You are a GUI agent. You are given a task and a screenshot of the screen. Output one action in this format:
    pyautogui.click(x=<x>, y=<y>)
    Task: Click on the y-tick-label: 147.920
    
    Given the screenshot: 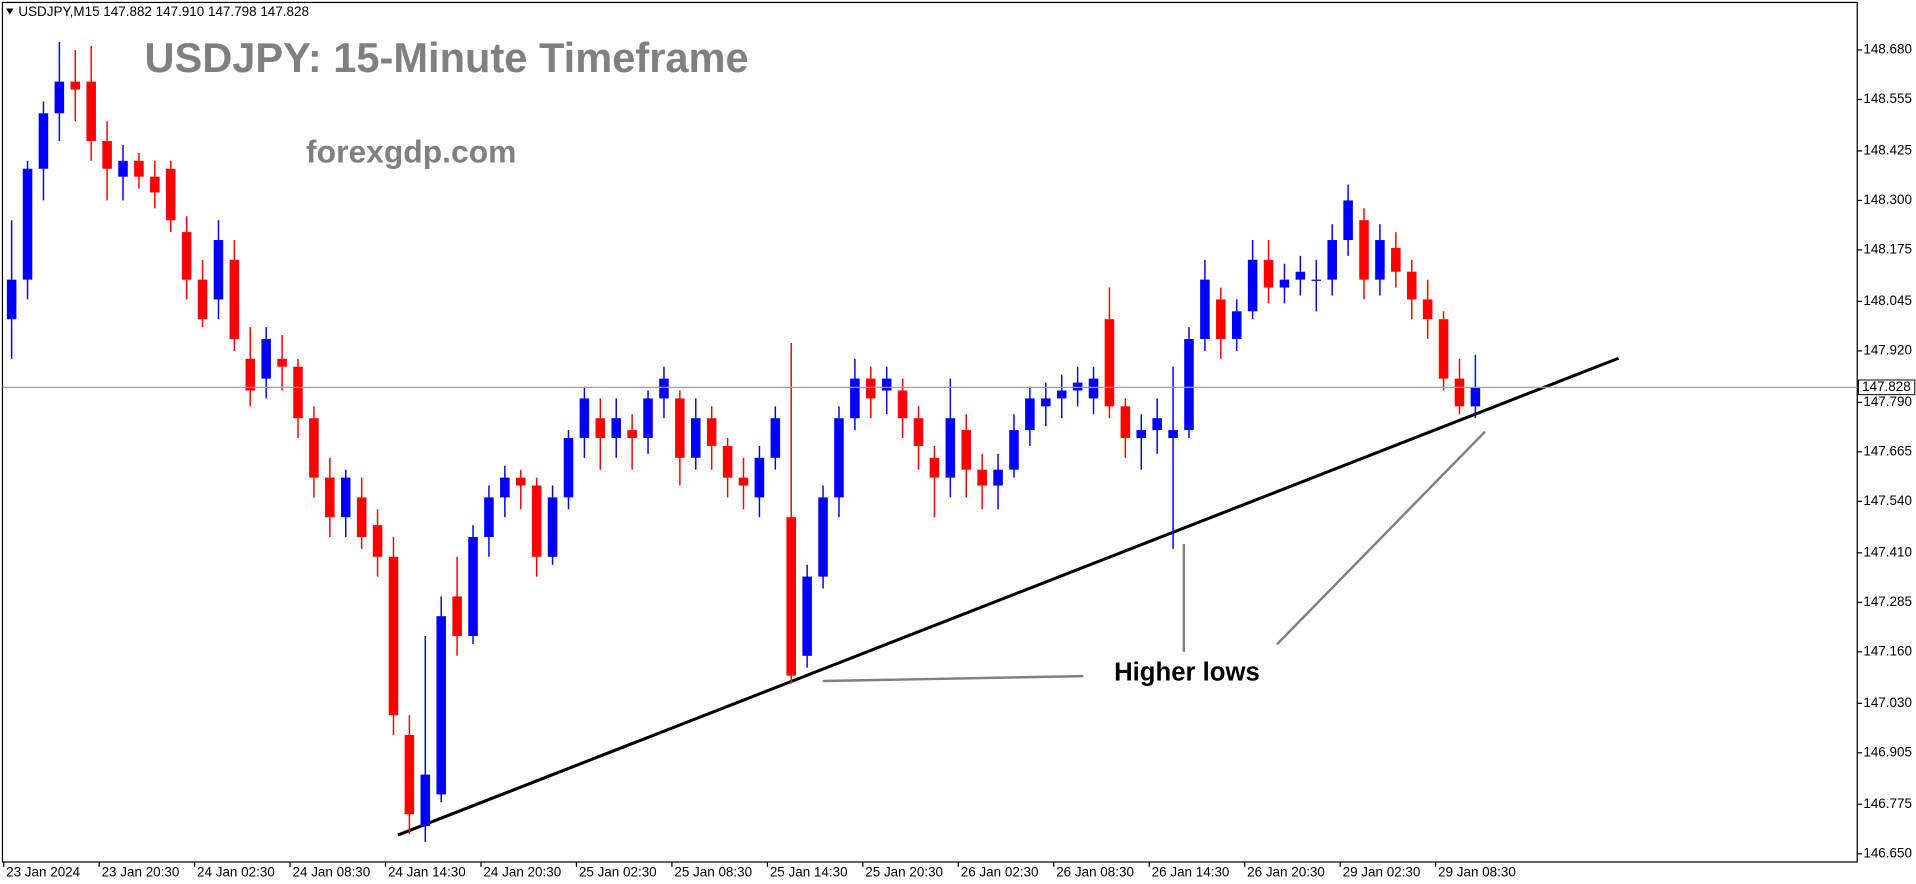 What is the action you would take?
    pyautogui.click(x=1887, y=349)
    